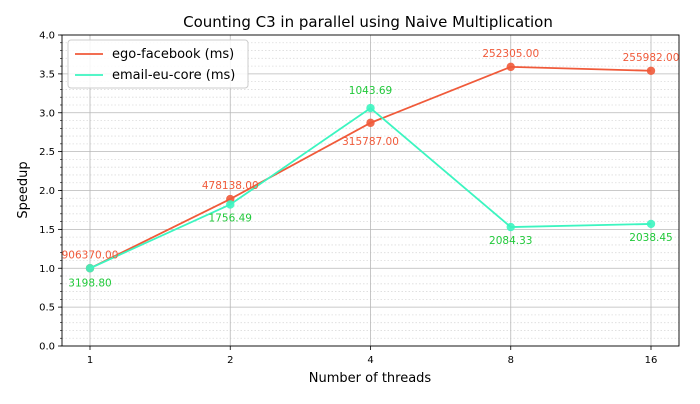  Describe the element at coordinates (47, 113) in the screenshot. I see `y-tick-label: 3.0` at that location.